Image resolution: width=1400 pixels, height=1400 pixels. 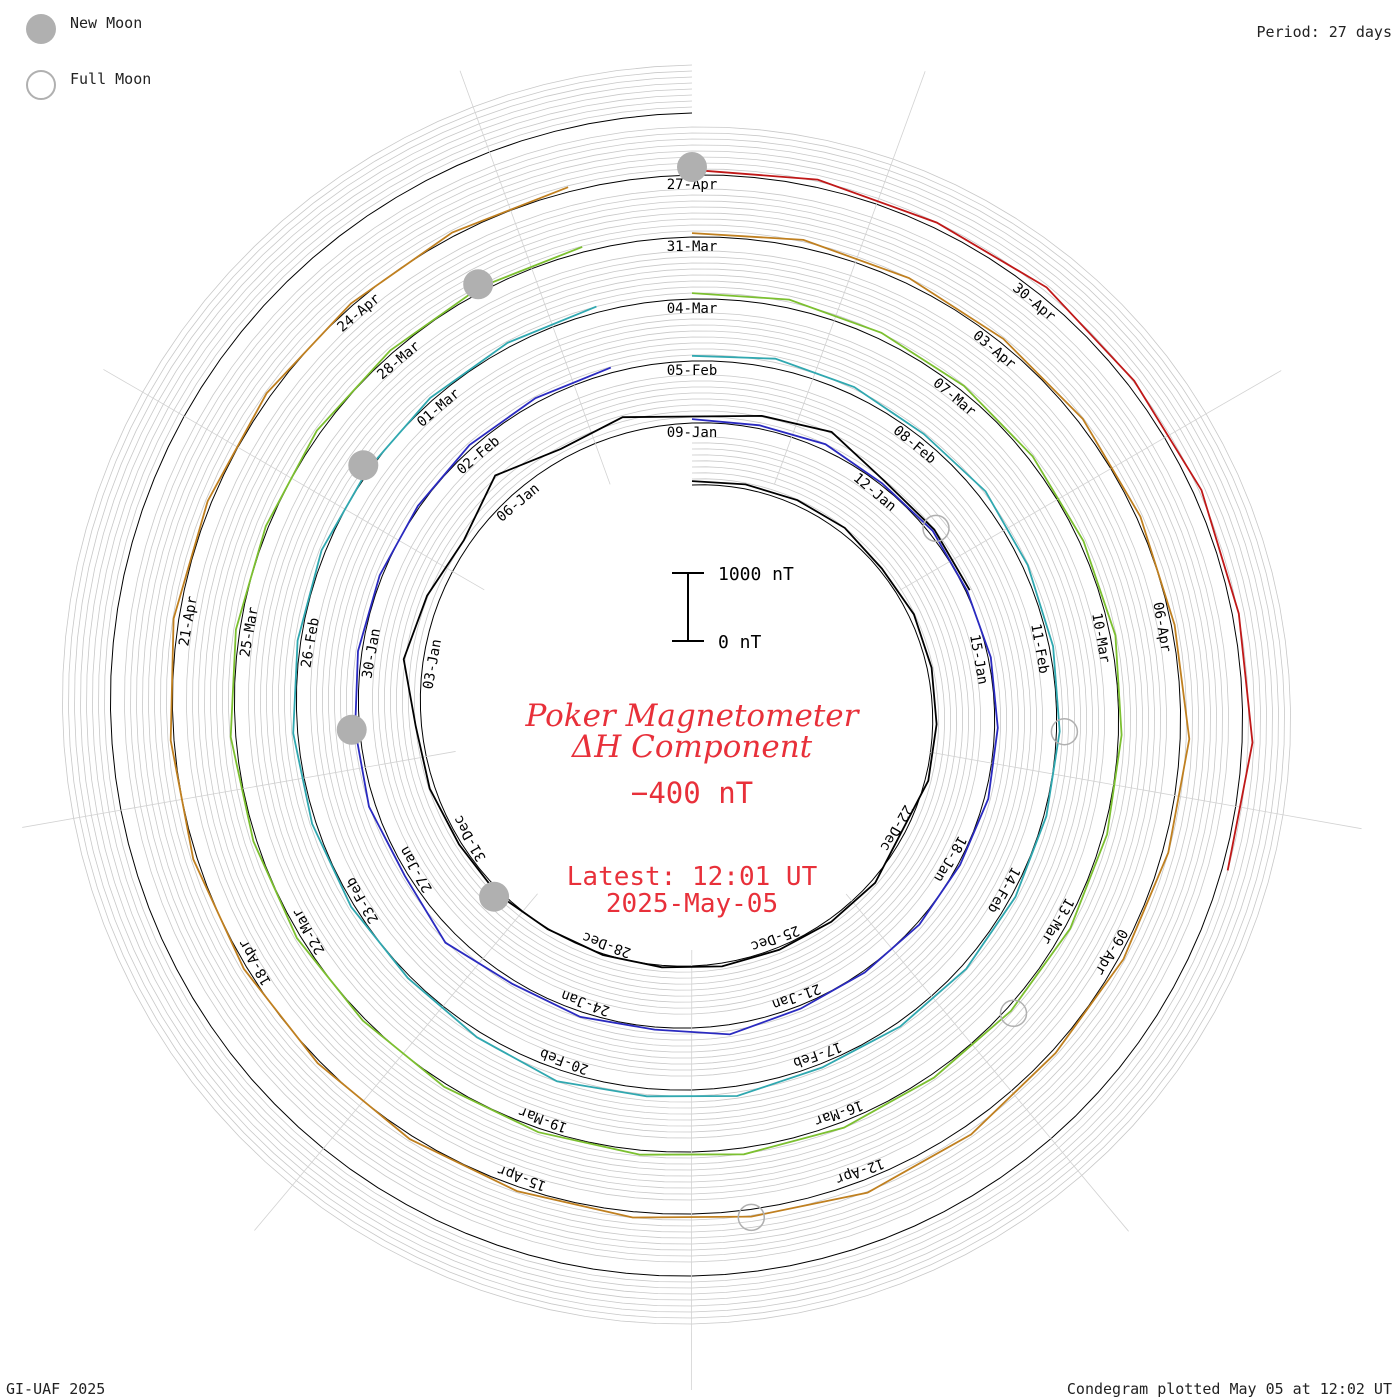 I want to click on date-tick-label: 27-Apr, so click(x=692, y=185).